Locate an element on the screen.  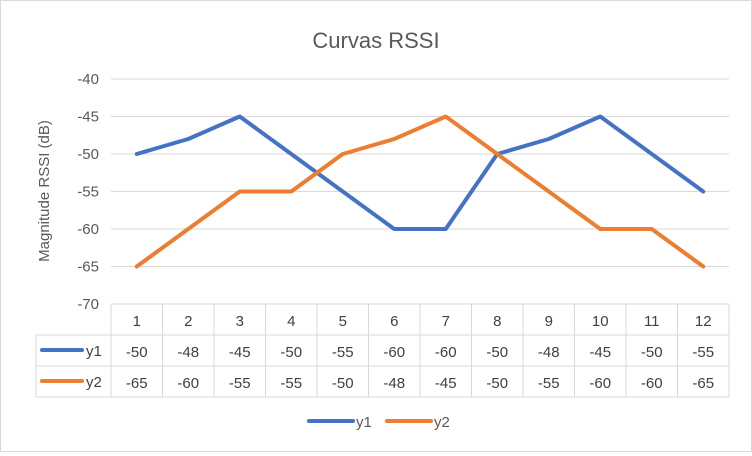
y-tick-label: -50 is located at coordinates (88, 154).